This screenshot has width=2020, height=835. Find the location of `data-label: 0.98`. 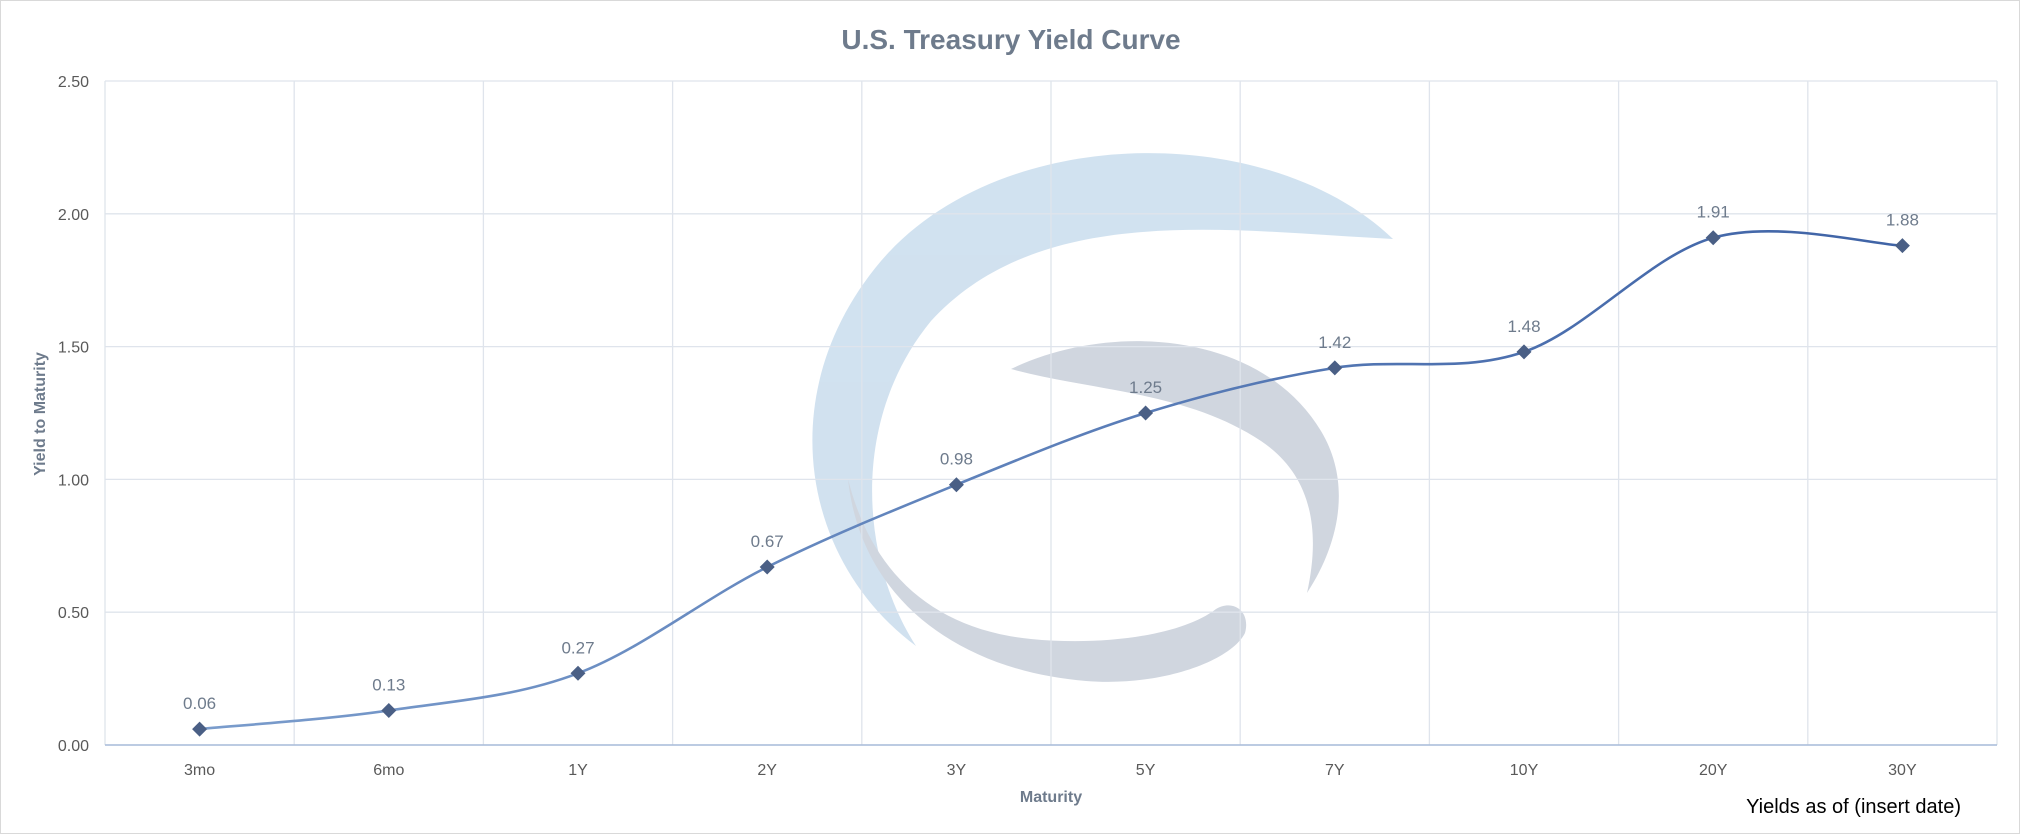

data-label: 0.98 is located at coordinates (956, 459).